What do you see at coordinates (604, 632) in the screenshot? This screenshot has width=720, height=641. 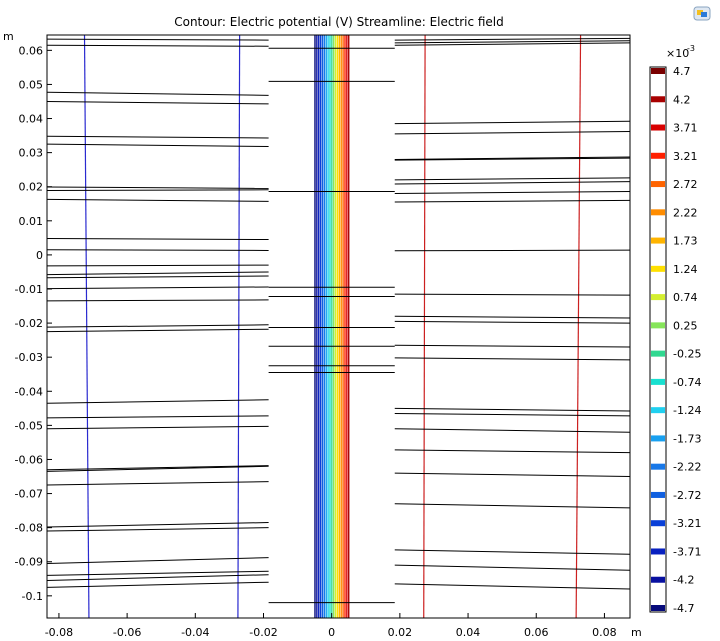 I see `x-tick-label: 0.08` at bounding box center [604, 632].